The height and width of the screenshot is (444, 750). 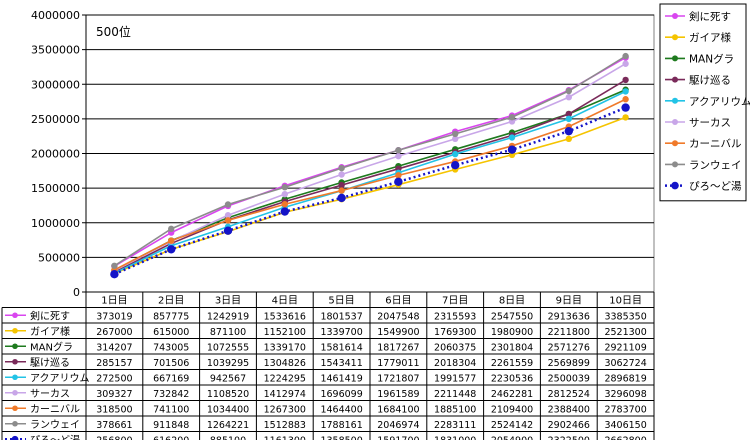 I want to click on table-cell: 667169, so click(x=171, y=378).